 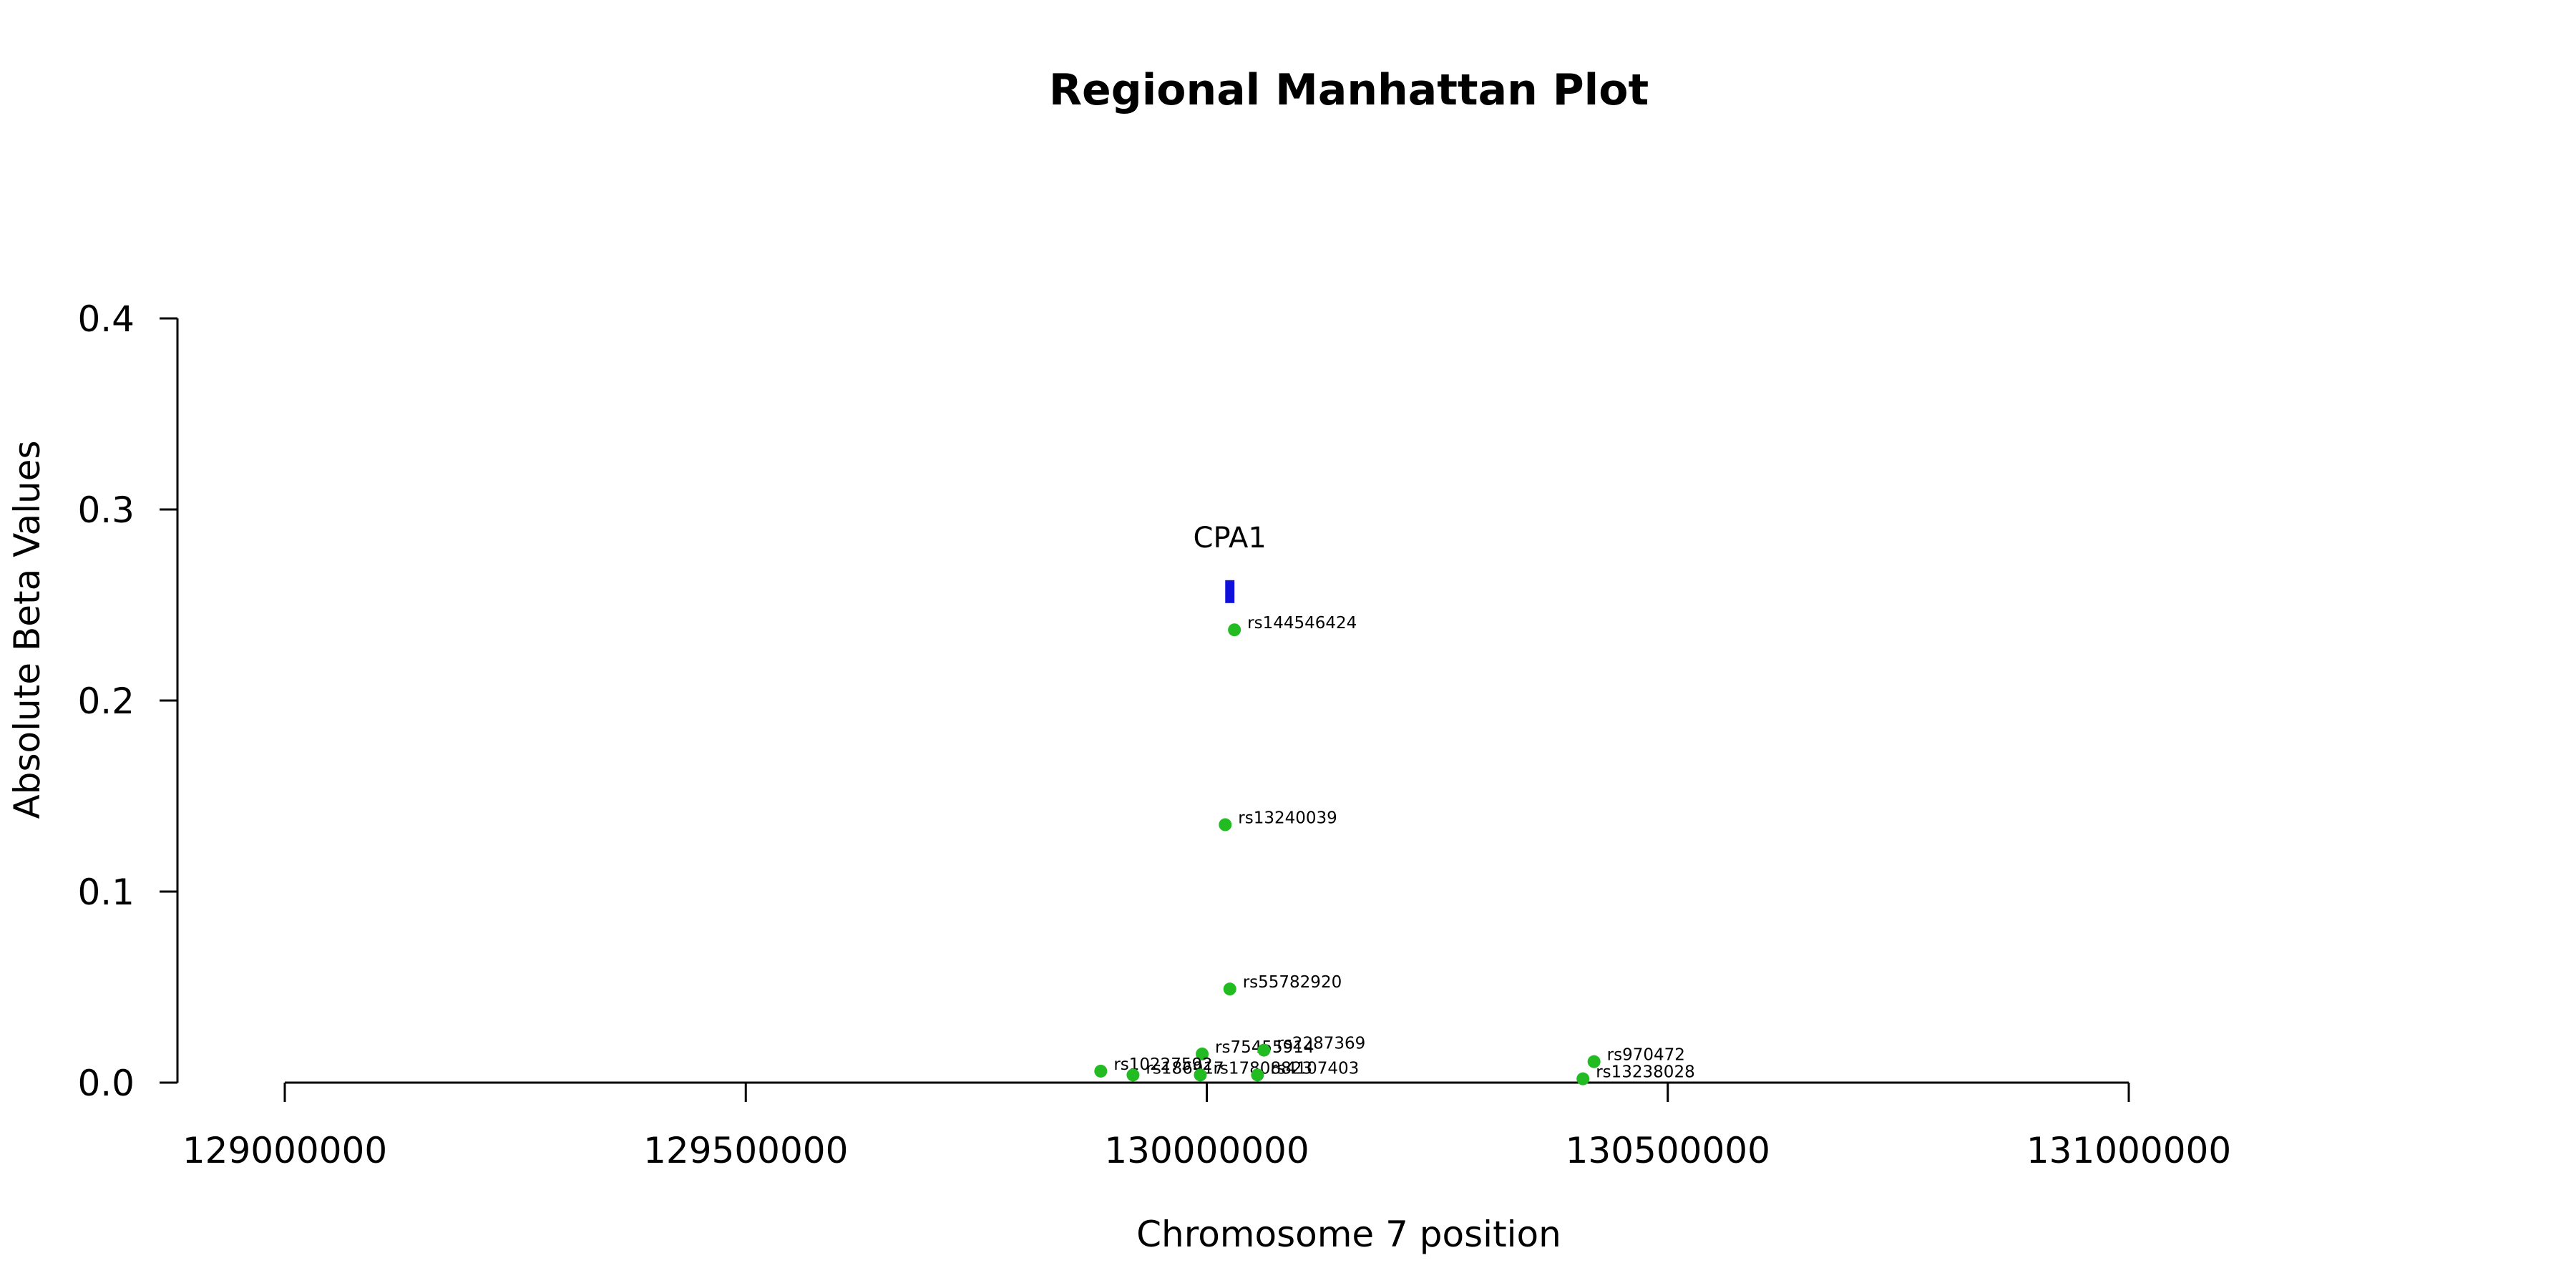 I want to click on y-tick-label: 0.3, so click(x=106, y=510).